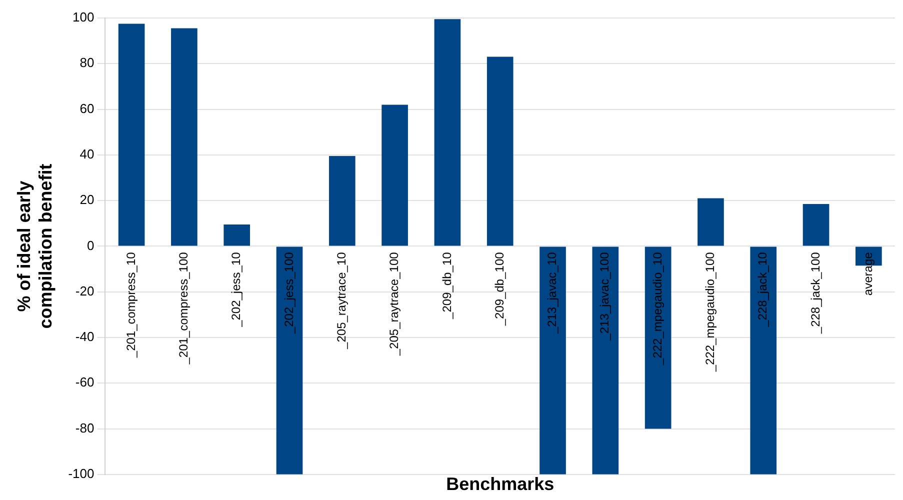  Describe the element at coordinates (605, 297) in the screenshot. I see `x-tick-label: _213_javac_100` at that location.